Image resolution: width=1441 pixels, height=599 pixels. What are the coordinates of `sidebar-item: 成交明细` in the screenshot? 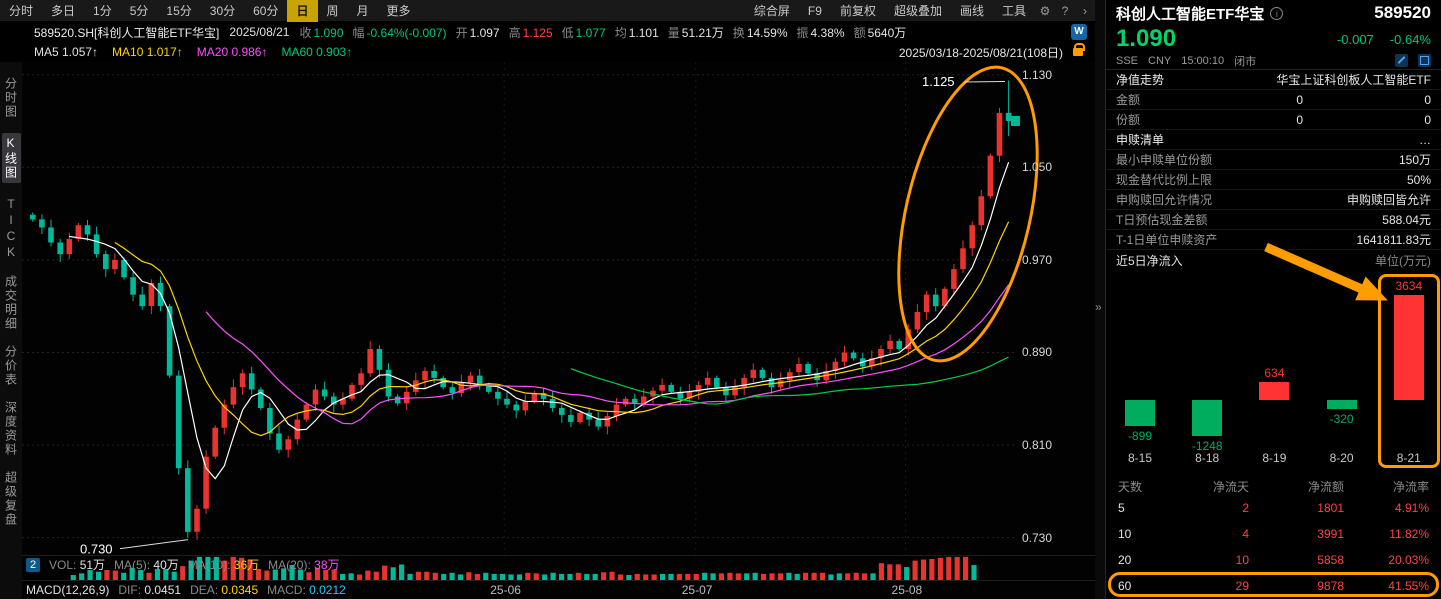 It's located at (10, 303).